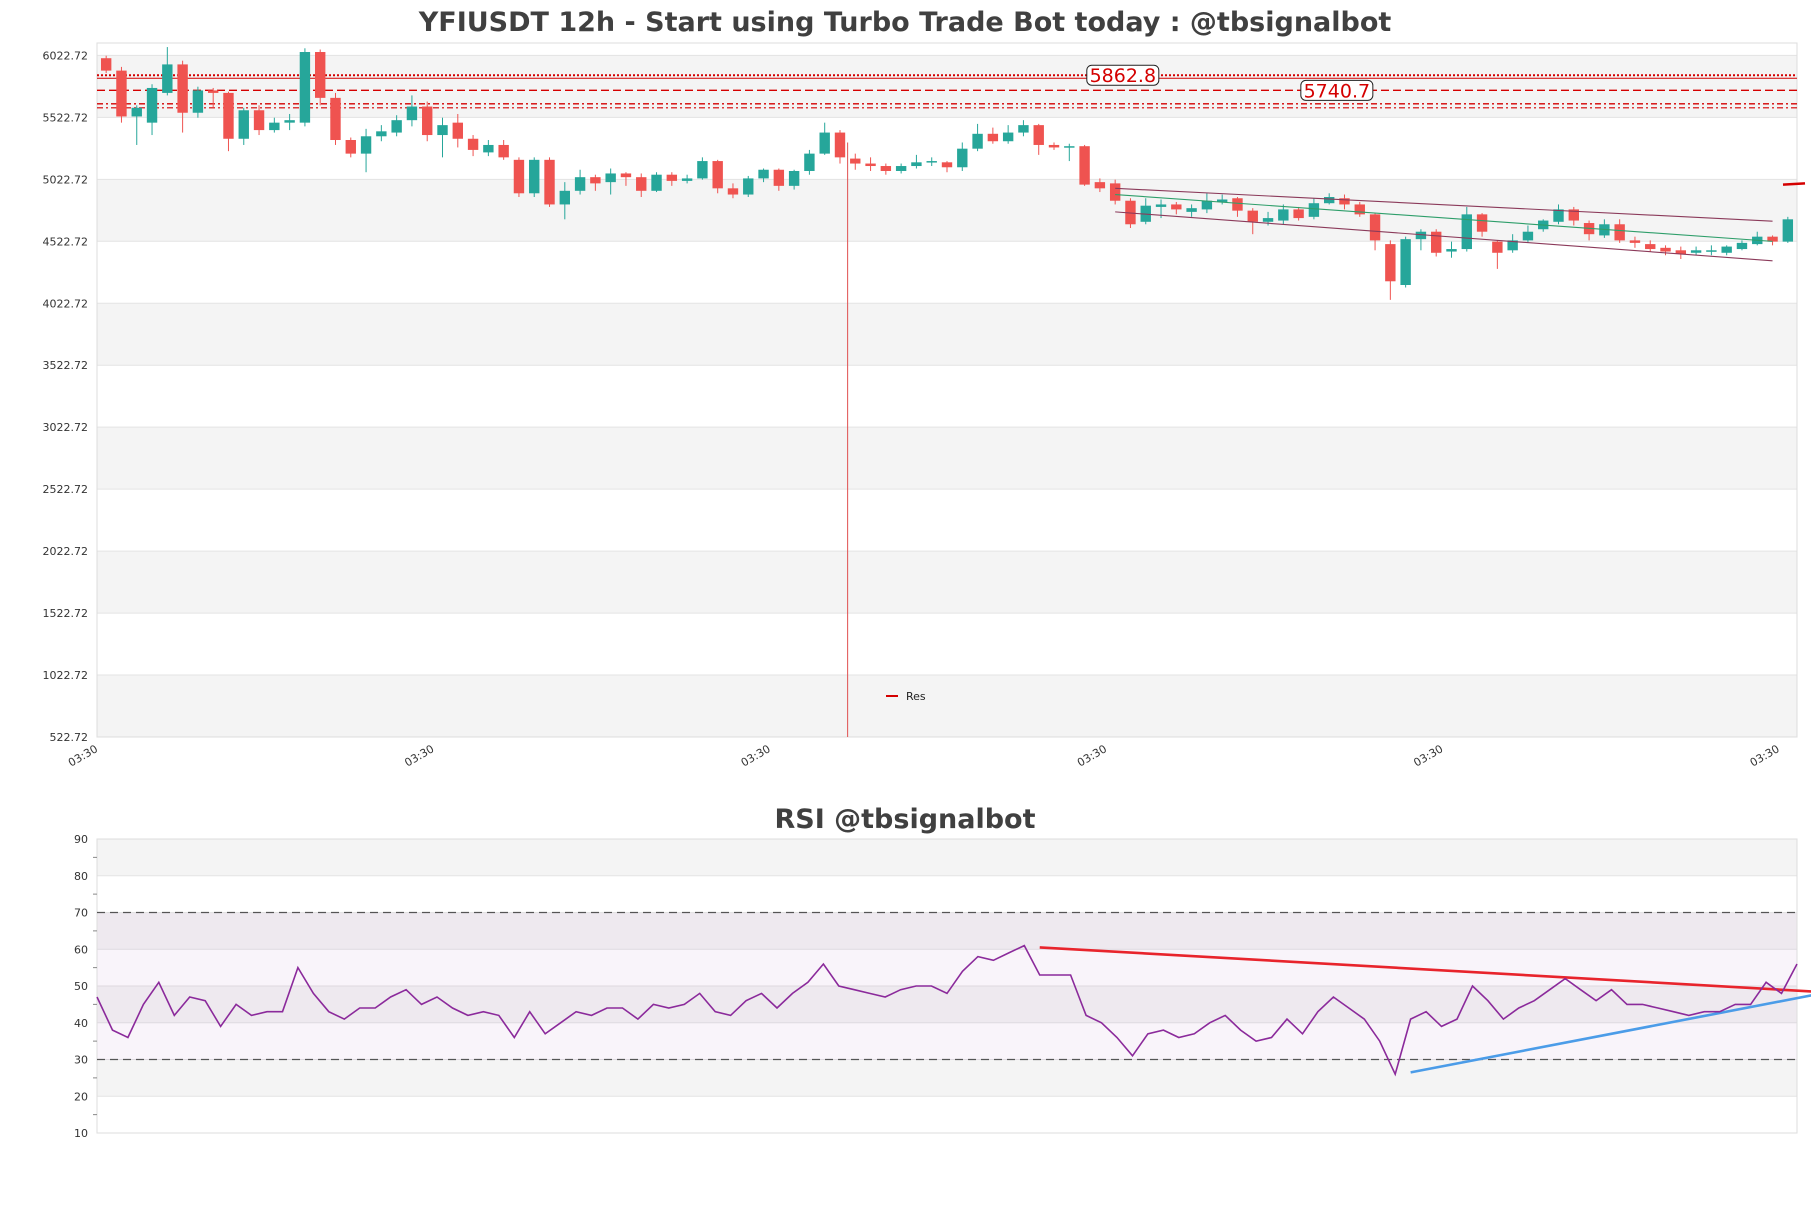  I want to click on channel-mid-line, so click(1444, 217).